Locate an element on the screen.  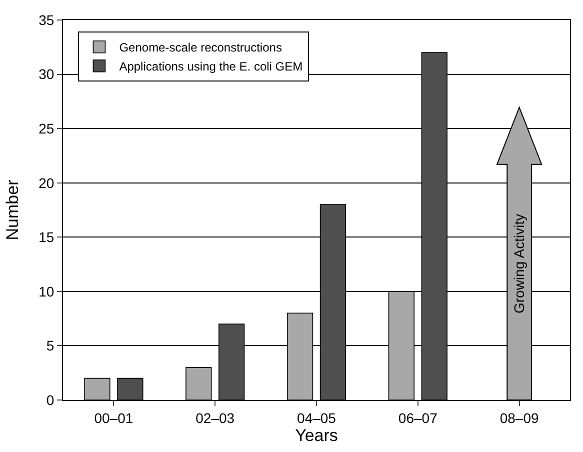
x-axis-title: Years is located at coordinates (316, 435).